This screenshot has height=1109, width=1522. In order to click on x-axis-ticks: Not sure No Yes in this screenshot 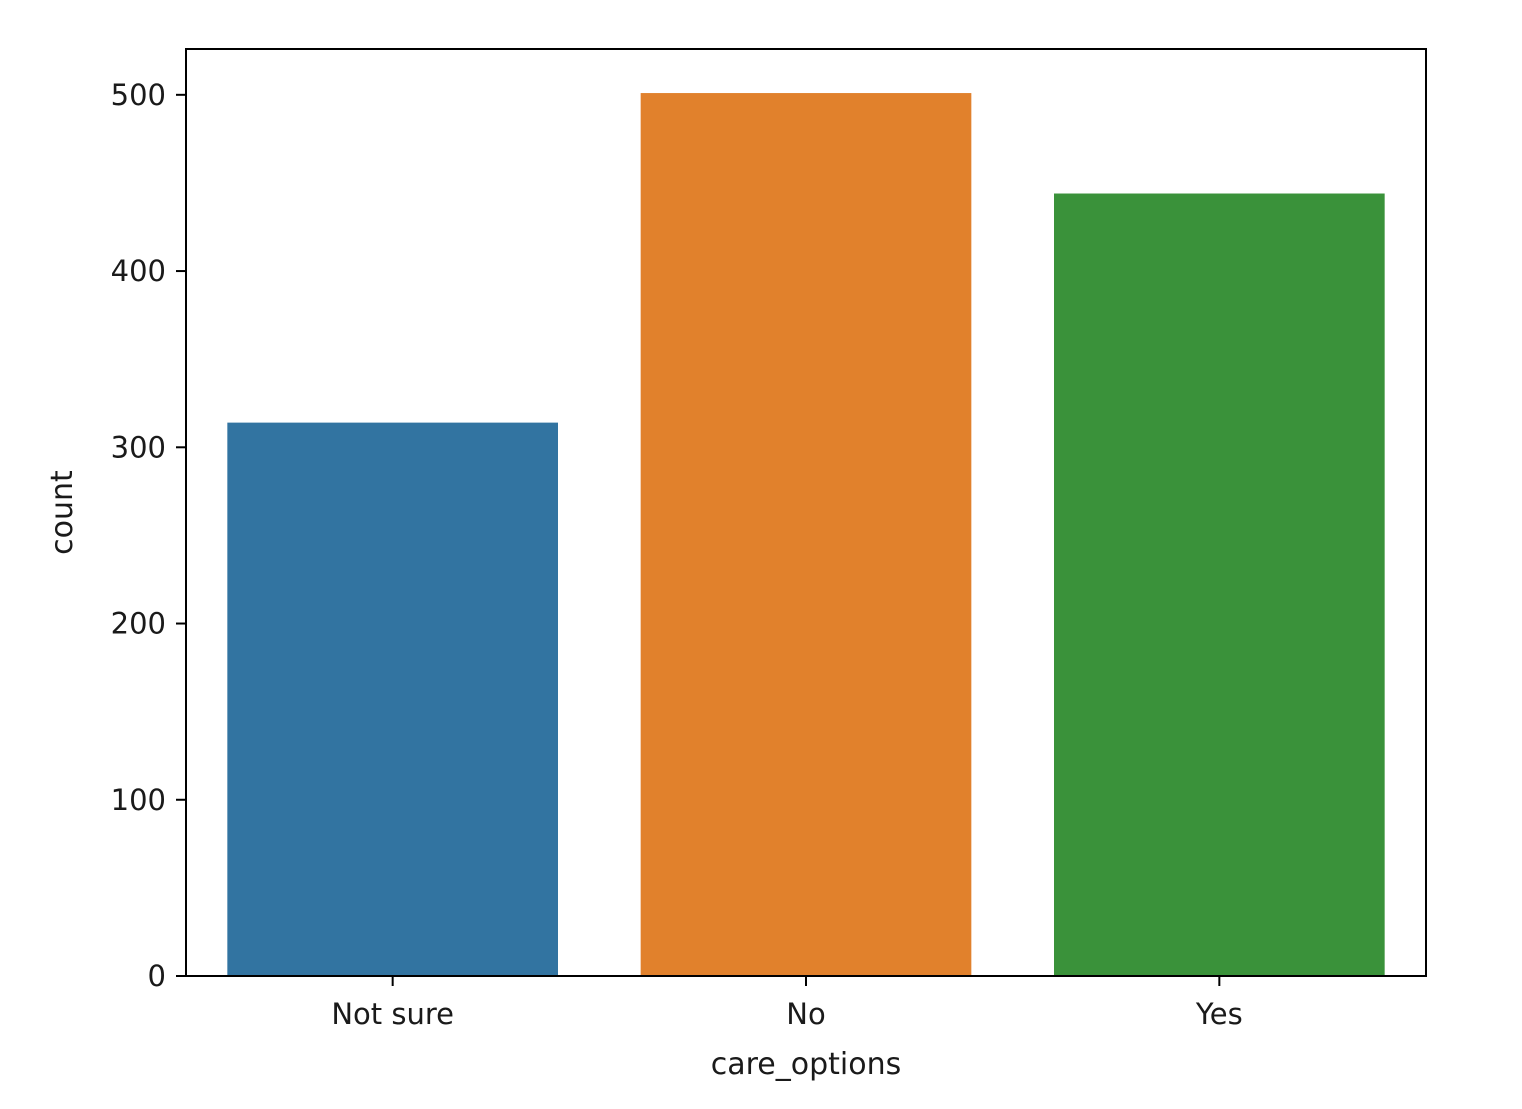, I will do `click(787, 1003)`.